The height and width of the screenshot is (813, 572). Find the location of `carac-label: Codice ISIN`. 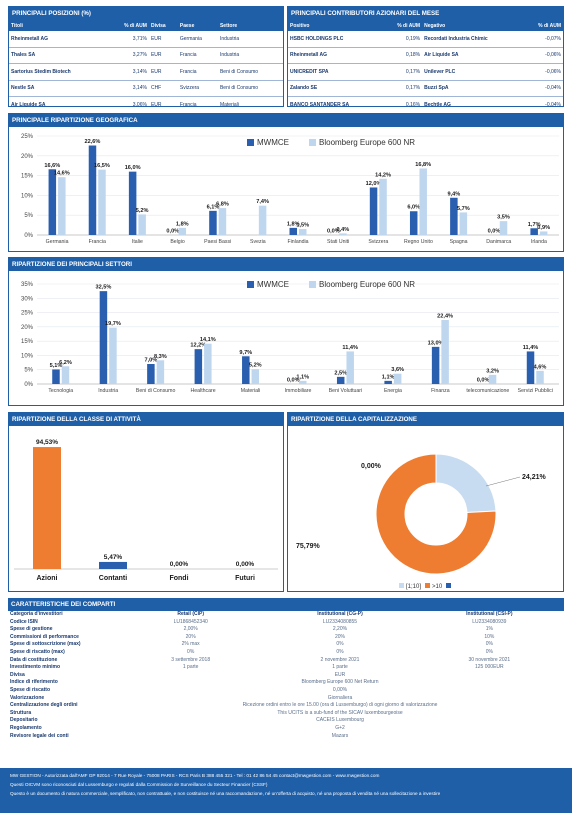

carac-label: Codice ISIN is located at coordinates (24, 621).